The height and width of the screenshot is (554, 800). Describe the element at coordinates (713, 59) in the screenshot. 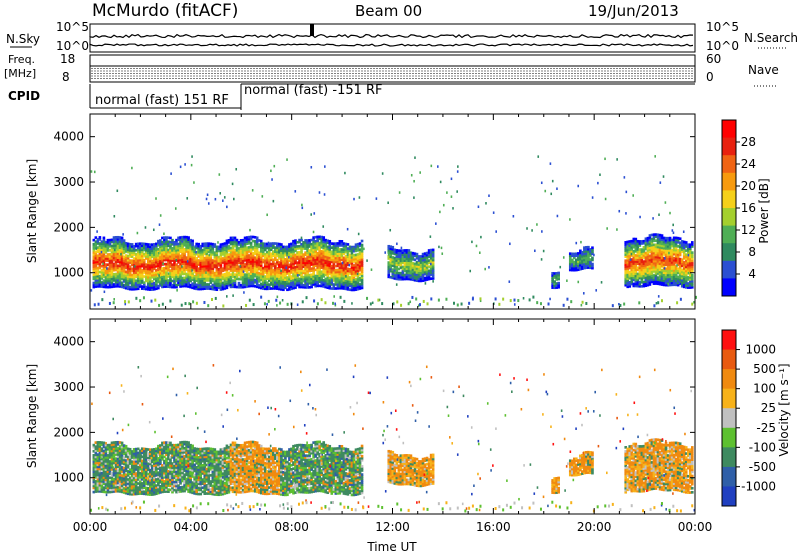

I see `nave-tick-0: 60` at that location.